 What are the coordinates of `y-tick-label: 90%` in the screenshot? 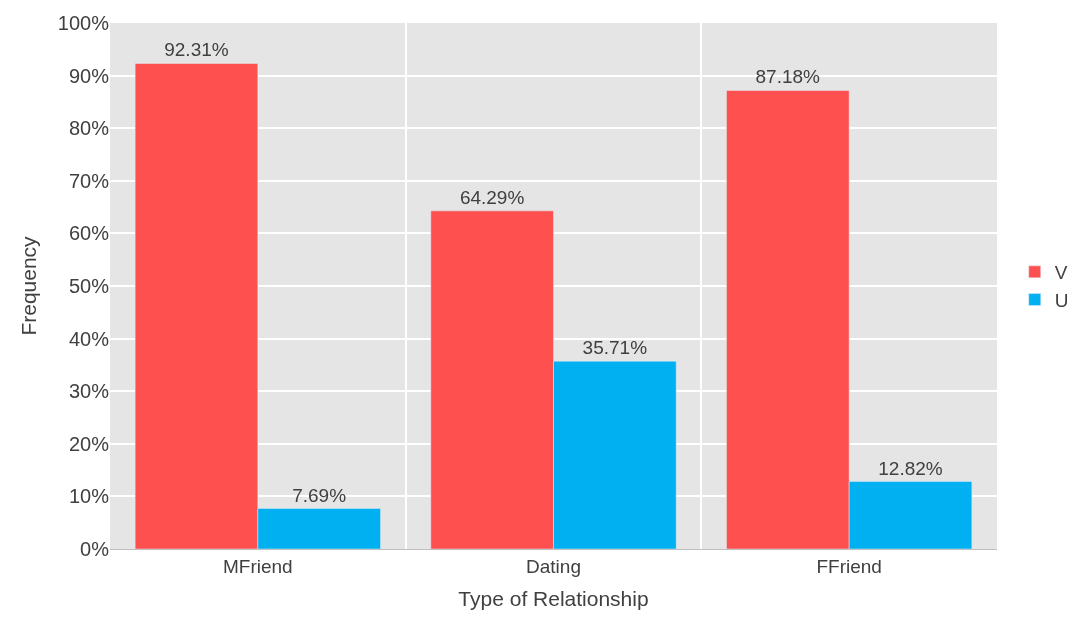 It's located at (89, 75).